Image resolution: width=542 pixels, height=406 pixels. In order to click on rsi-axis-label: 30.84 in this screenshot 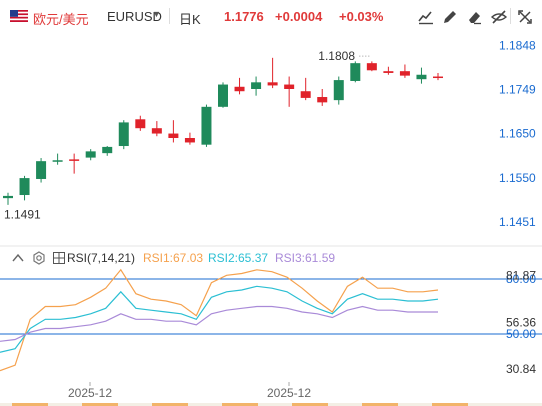, I will do `click(521, 369)`.